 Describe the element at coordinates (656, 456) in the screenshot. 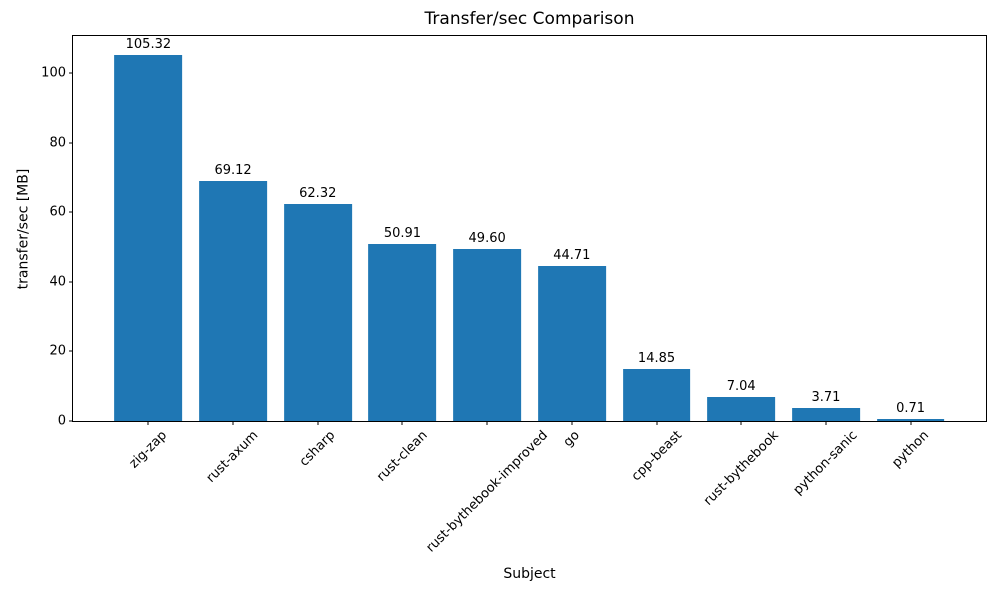

I see `x-tick-label: cpp-beast` at that location.